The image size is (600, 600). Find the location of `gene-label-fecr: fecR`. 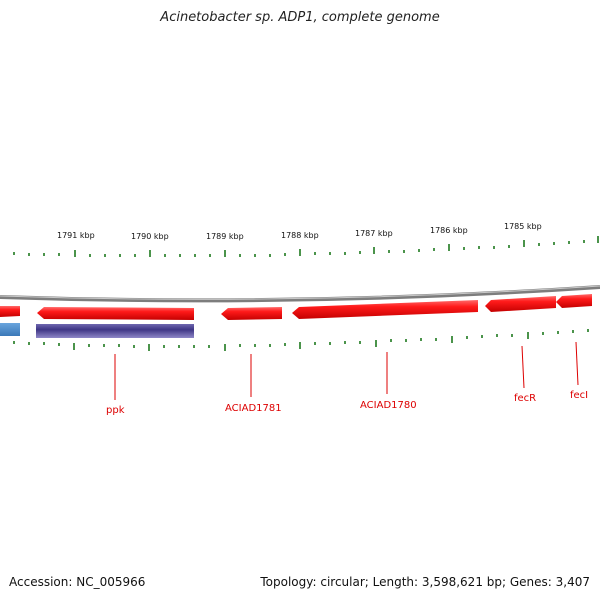

gene-label-fecr: fecR is located at coordinates (525, 398).